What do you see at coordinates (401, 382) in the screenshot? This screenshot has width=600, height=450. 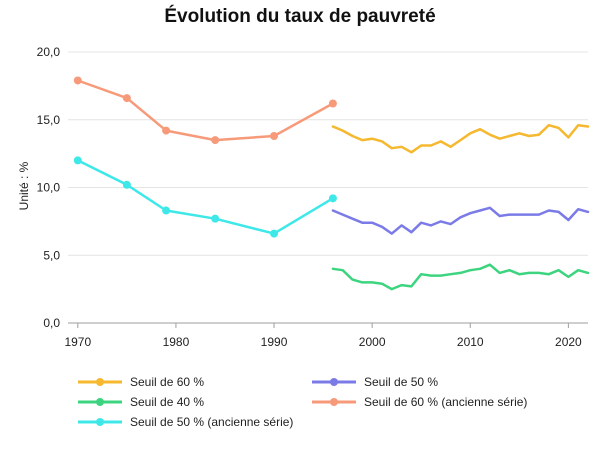 I see `legend-label: Seuil de 50 %` at bounding box center [401, 382].